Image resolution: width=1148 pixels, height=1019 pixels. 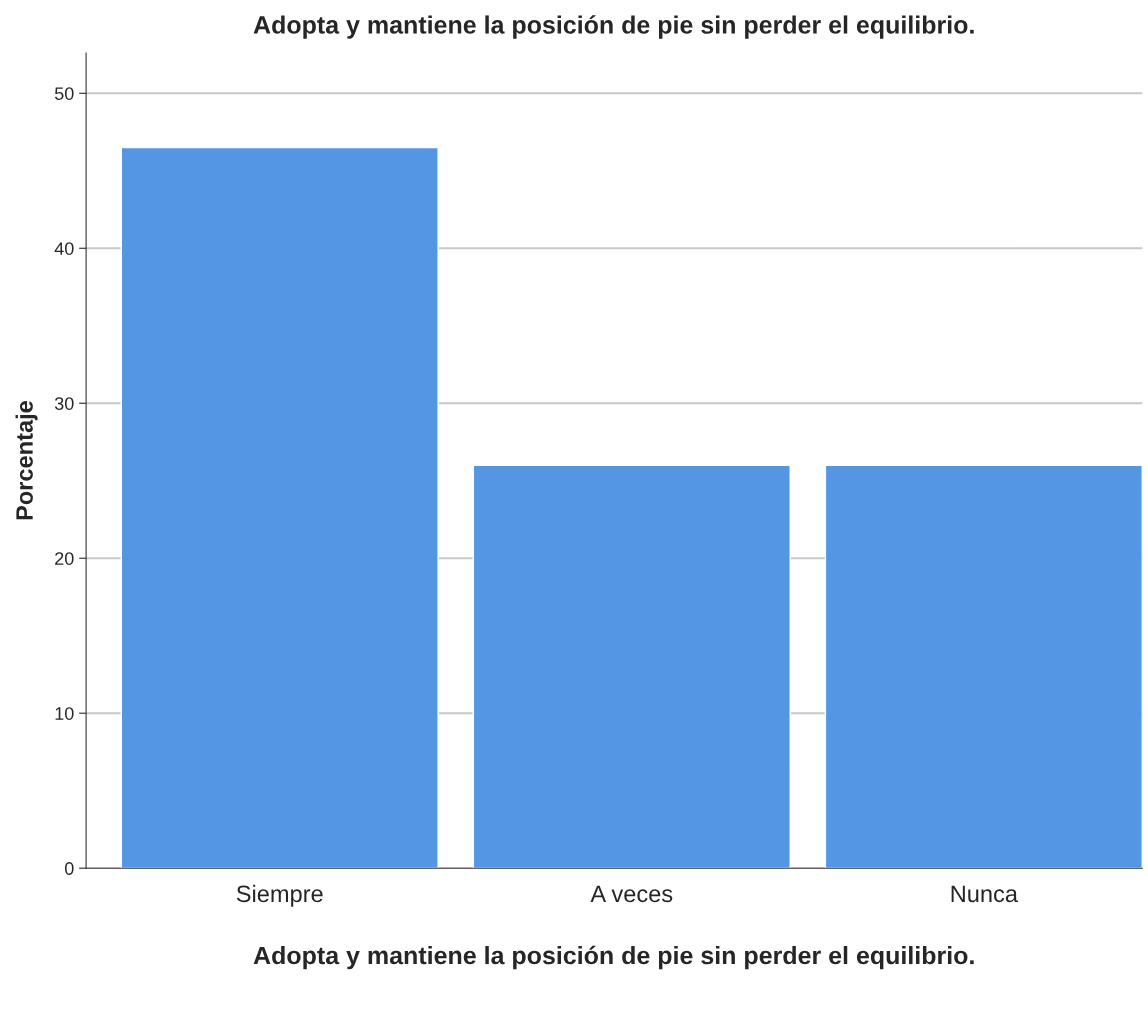 I want to click on chart-title: Adopta y mantiene la posición de pie sin perder el equilibrio., so click(x=613, y=27).